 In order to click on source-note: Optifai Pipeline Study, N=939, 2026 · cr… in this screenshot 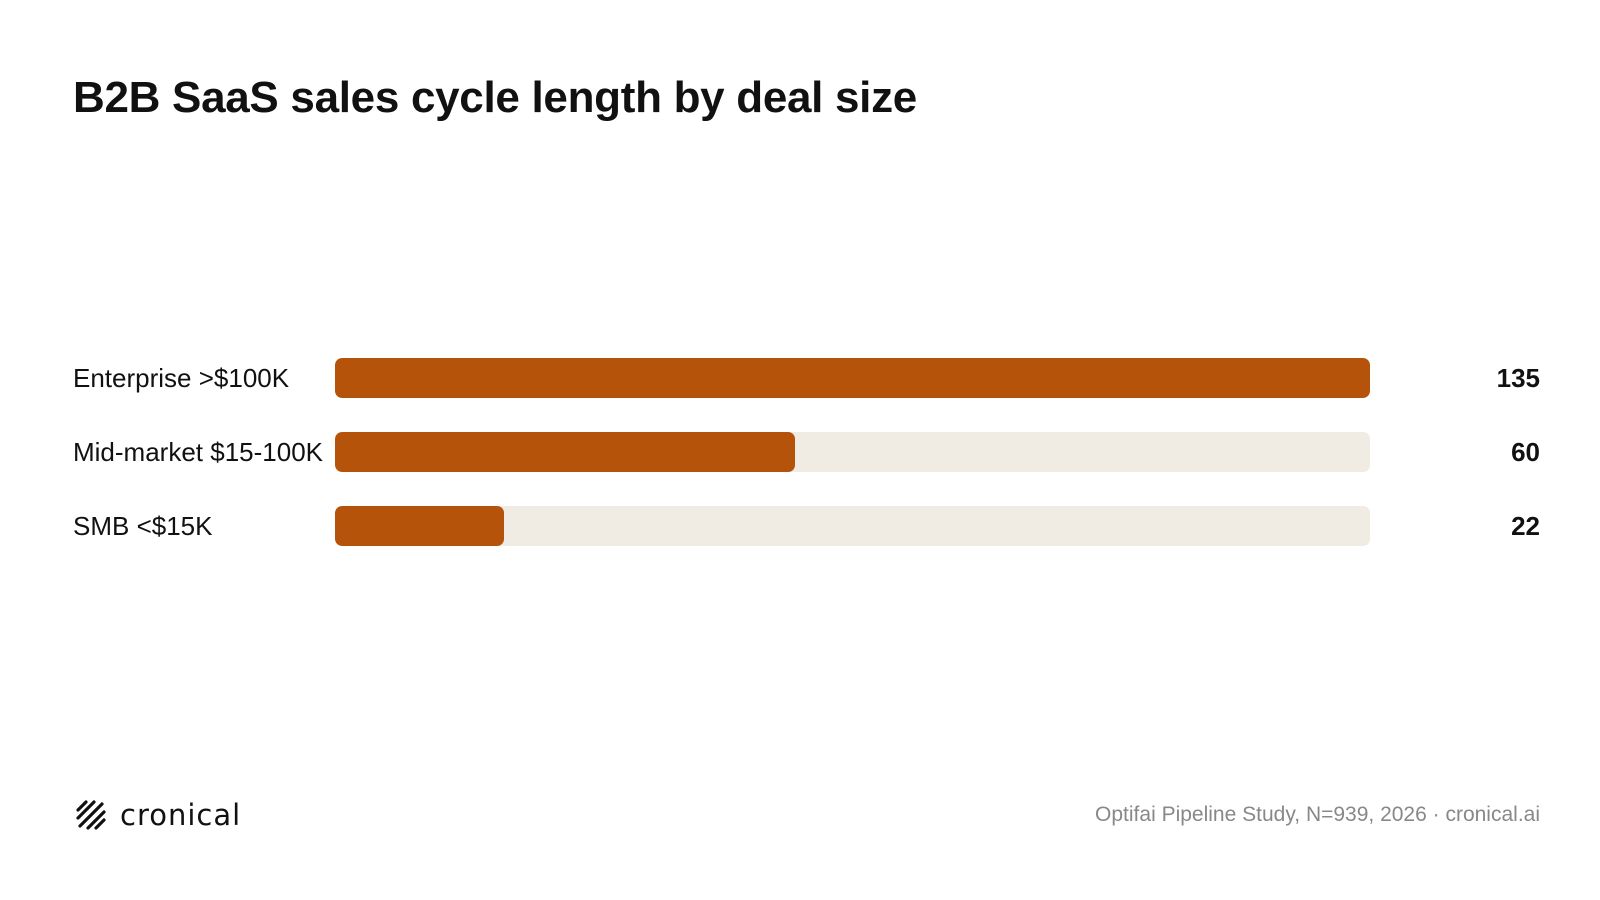, I will do `click(1317, 814)`.